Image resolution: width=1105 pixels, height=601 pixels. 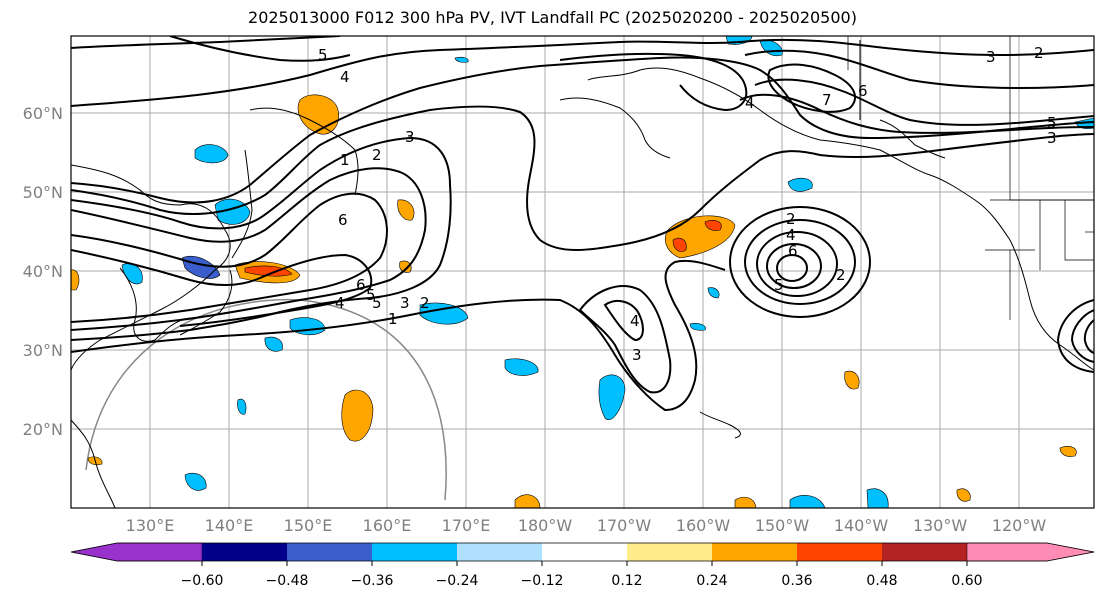 I want to click on lon-label: 160°E, so click(x=387, y=525).